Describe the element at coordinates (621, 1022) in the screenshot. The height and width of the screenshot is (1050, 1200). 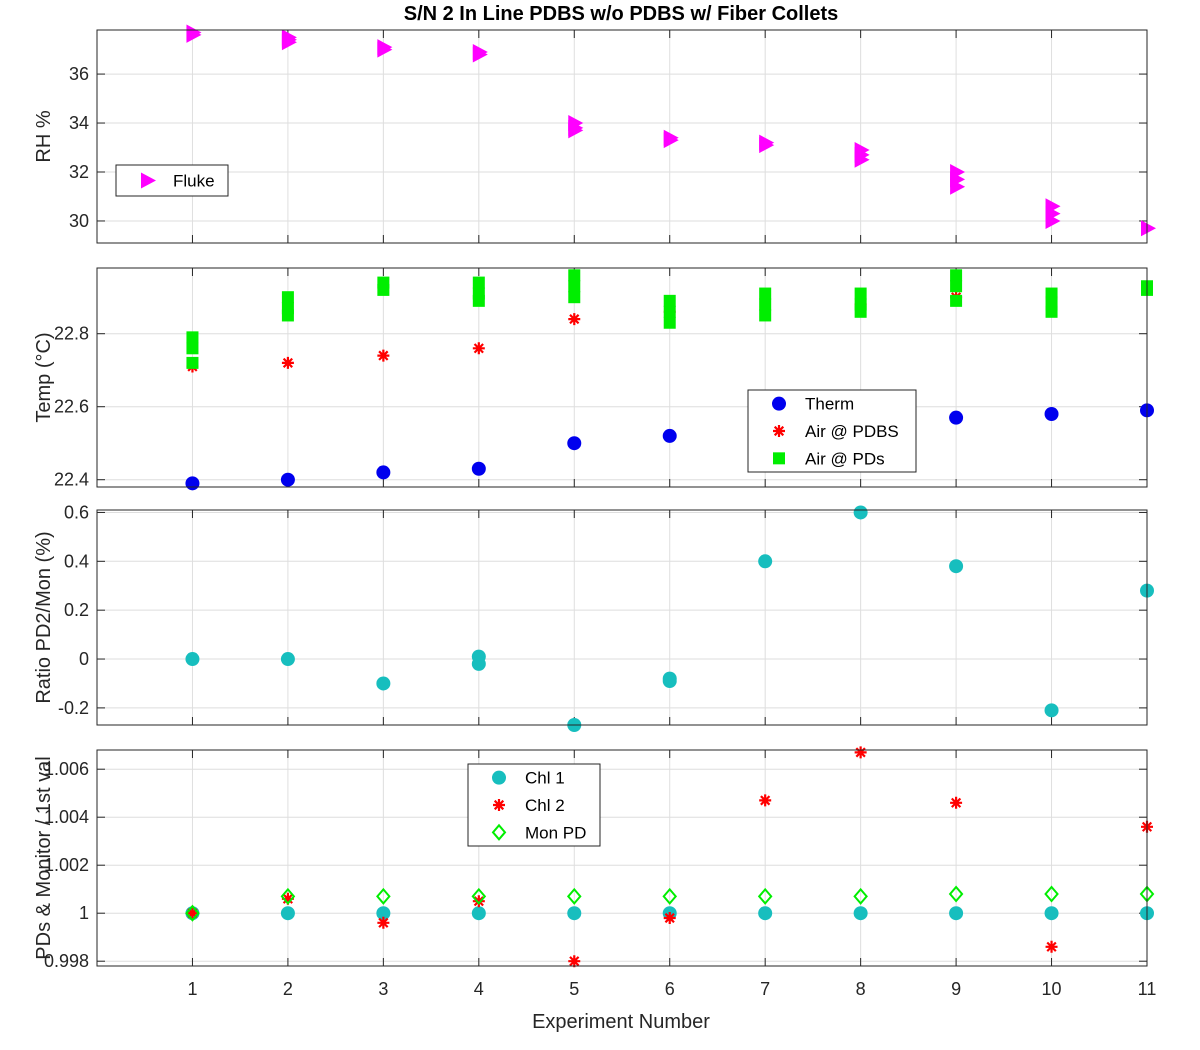
I see `x-axis-label: Experiment Number` at that location.